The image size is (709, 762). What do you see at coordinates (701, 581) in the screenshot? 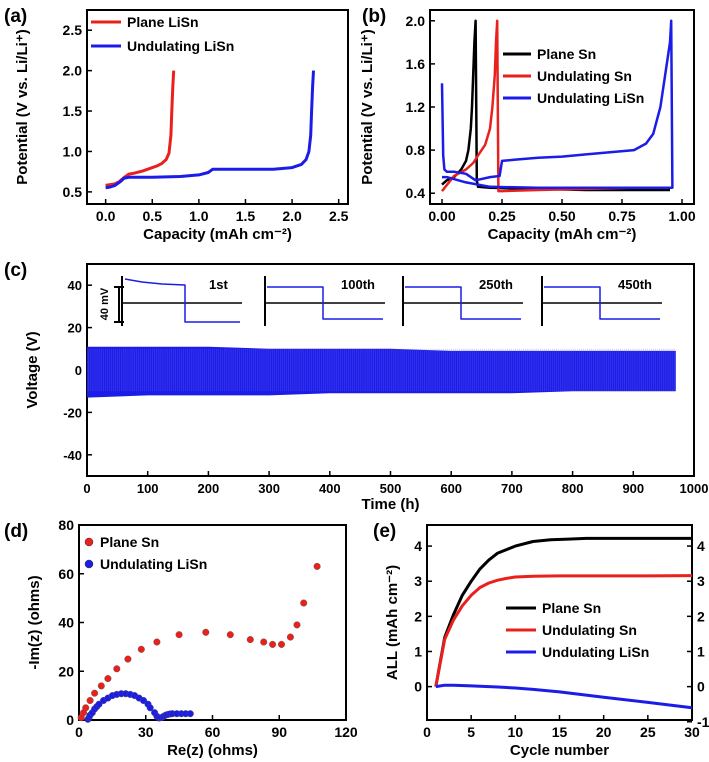
I see `y2-tick-label-e: 3` at bounding box center [701, 581].